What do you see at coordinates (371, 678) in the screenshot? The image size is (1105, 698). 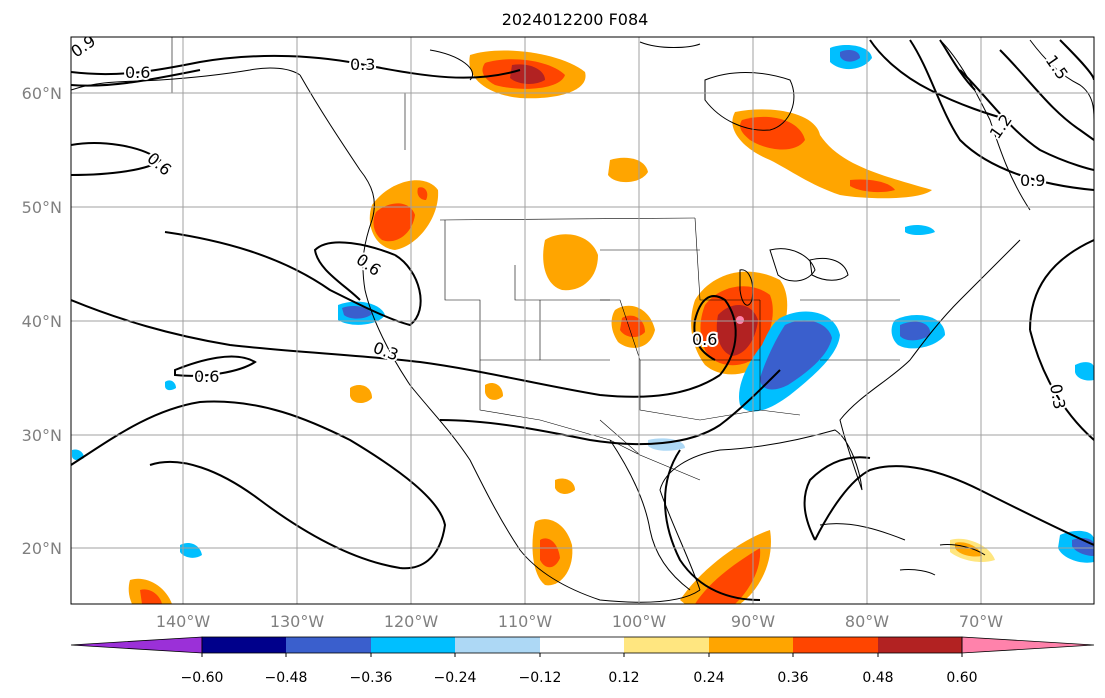 I see `colorbar-tick-label: −0.36` at bounding box center [371, 678].